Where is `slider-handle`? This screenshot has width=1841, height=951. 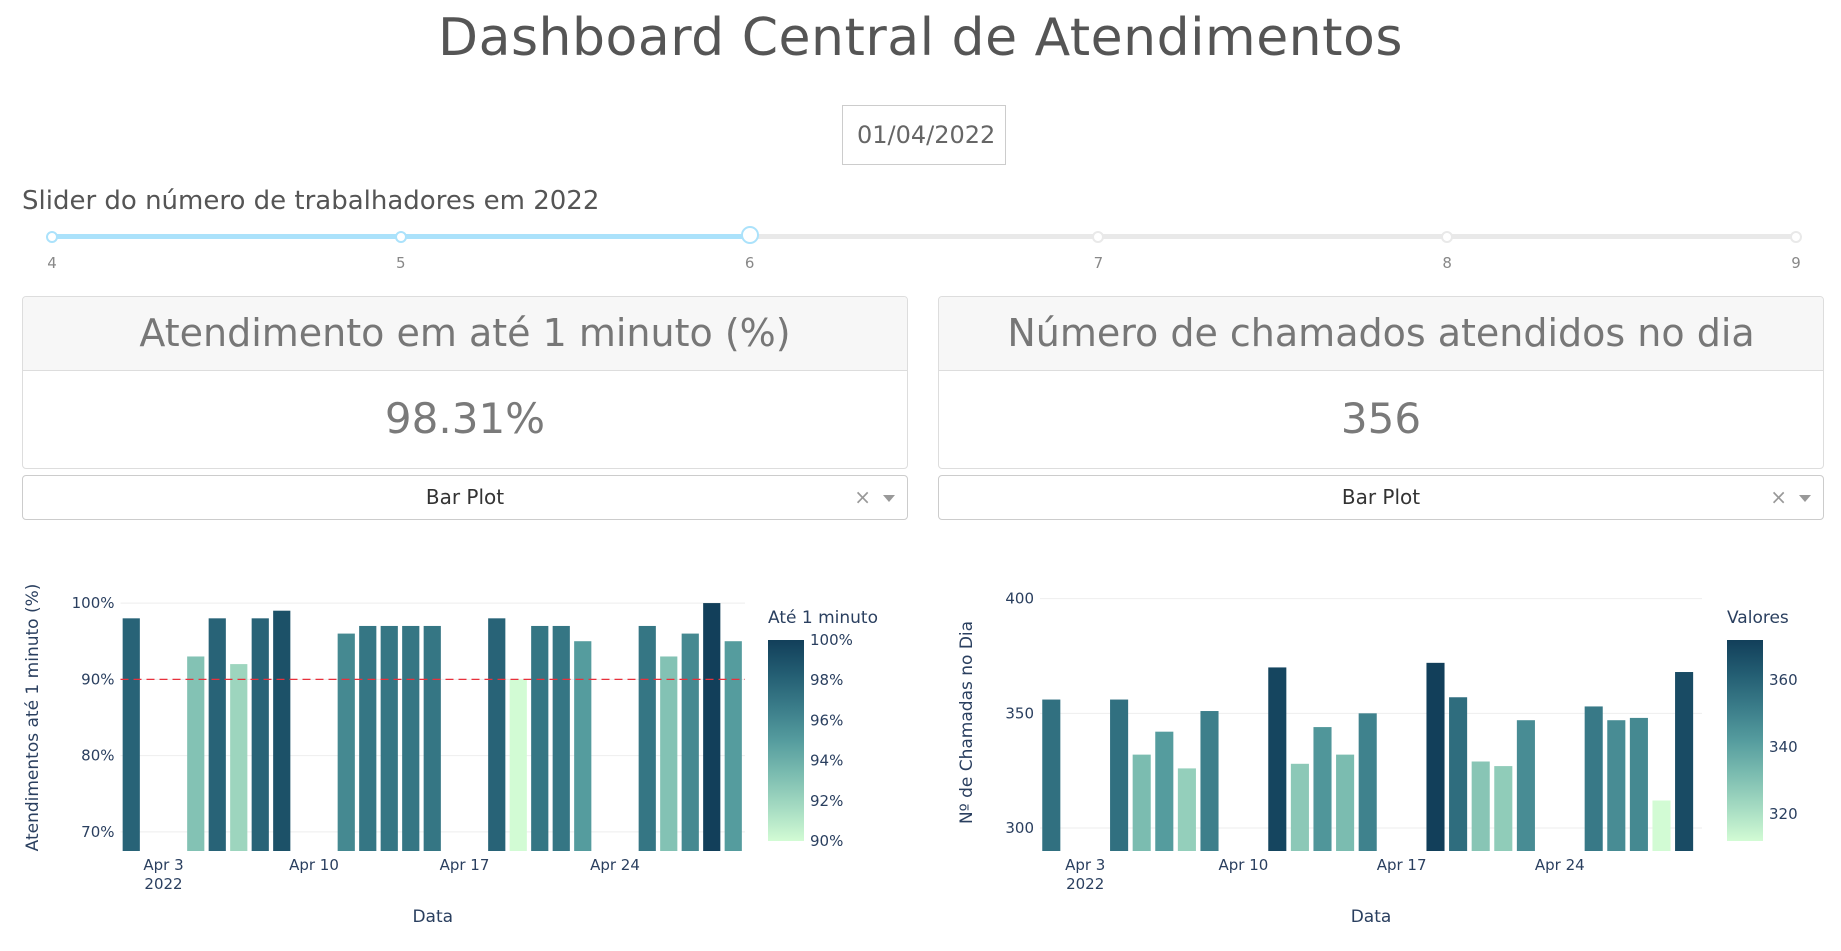
slider-handle is located at coordinates (749, 235).